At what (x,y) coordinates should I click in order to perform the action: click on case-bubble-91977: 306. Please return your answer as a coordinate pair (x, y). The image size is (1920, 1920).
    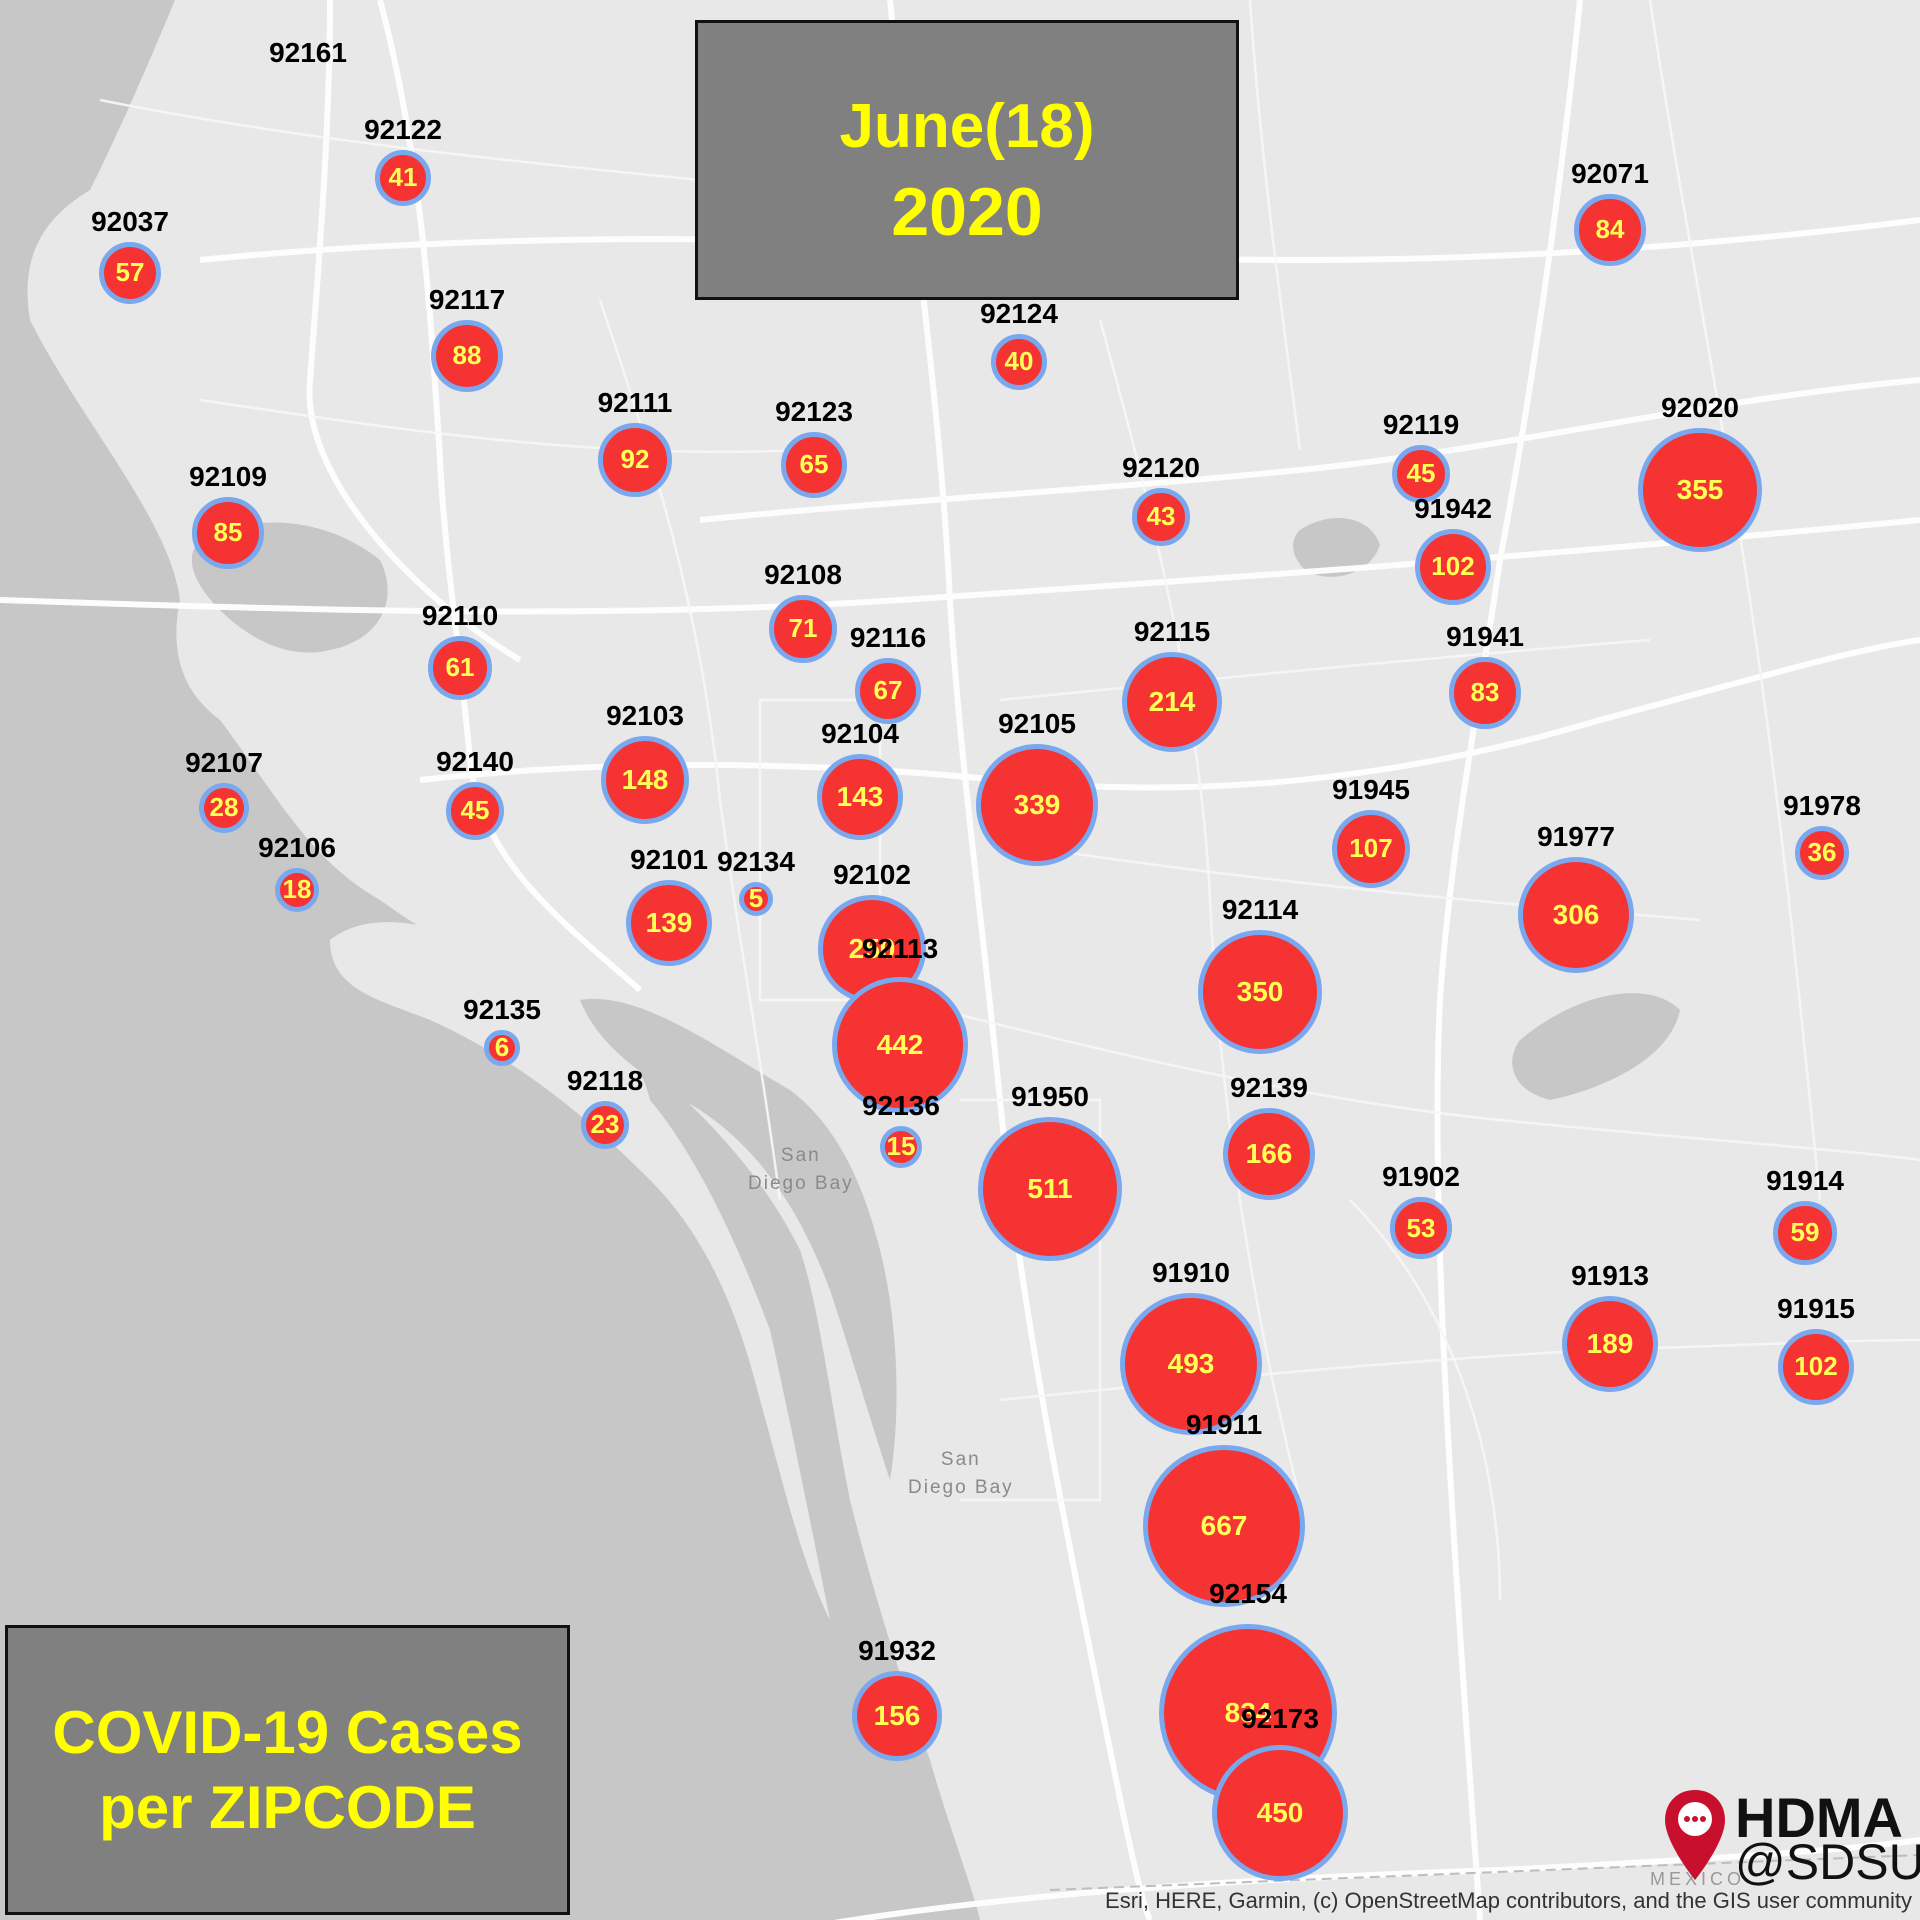
    Looking at the image, I should click on (1576, 915).